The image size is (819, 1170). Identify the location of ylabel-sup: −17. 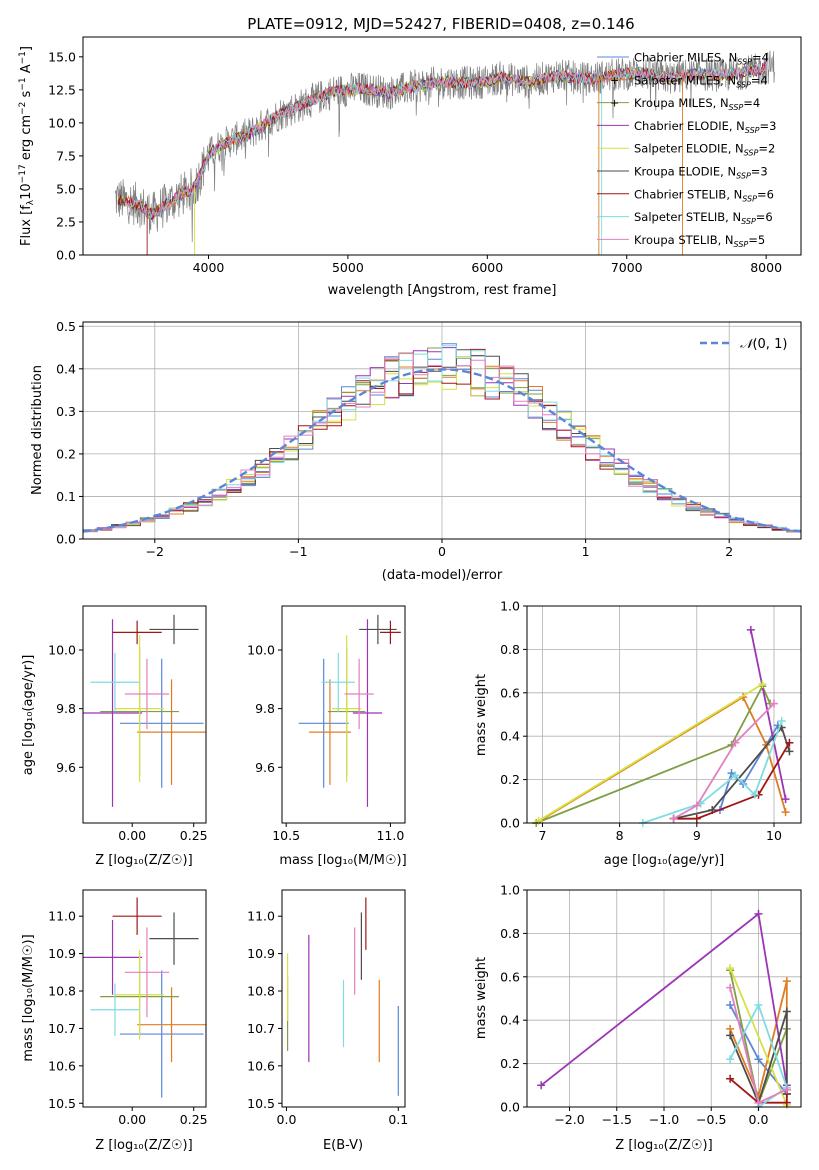
(23, 173).